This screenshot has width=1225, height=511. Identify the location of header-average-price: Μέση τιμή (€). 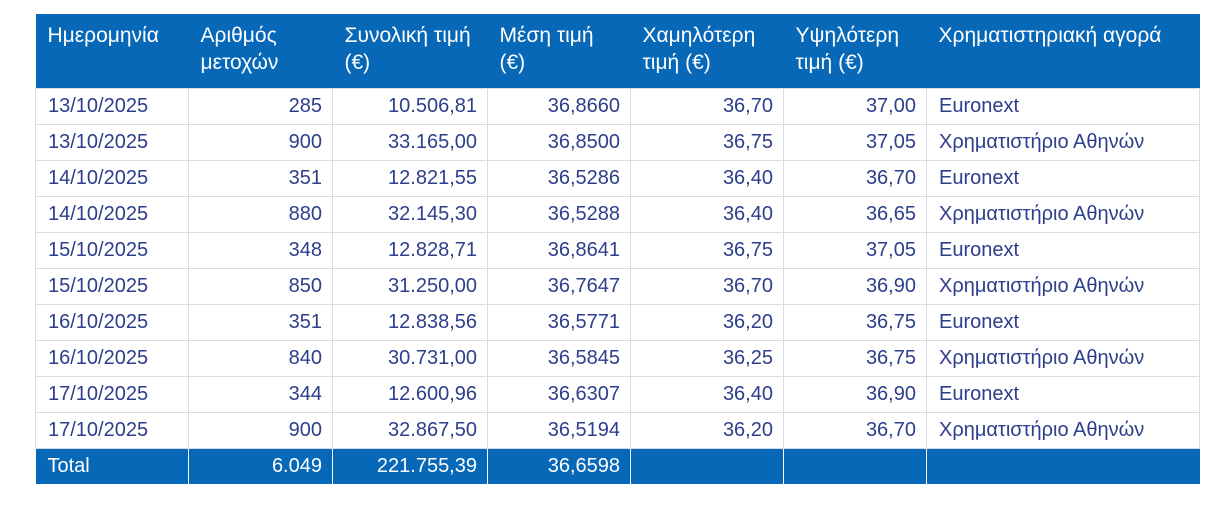
(559, 51).